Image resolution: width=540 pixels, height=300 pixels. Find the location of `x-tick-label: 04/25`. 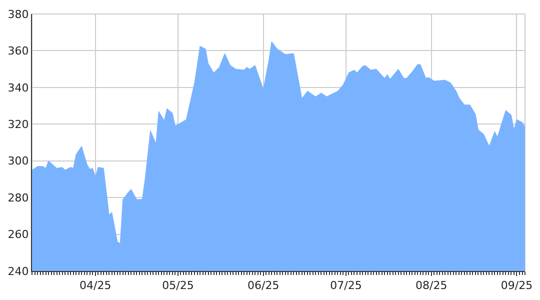

x-tick-label: 04/25 is located at coordinates (96, 285).